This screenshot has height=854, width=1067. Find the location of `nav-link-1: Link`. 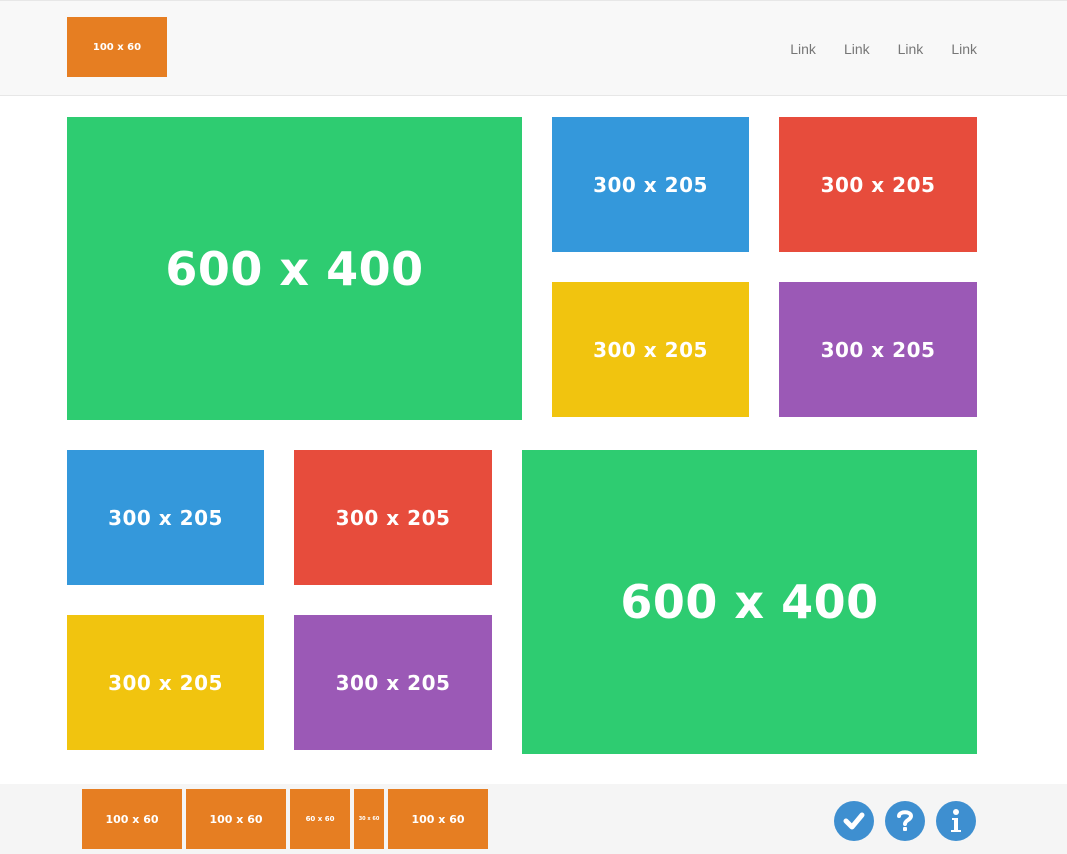

nav-link-1: Link is located at coordinates (803, 49).